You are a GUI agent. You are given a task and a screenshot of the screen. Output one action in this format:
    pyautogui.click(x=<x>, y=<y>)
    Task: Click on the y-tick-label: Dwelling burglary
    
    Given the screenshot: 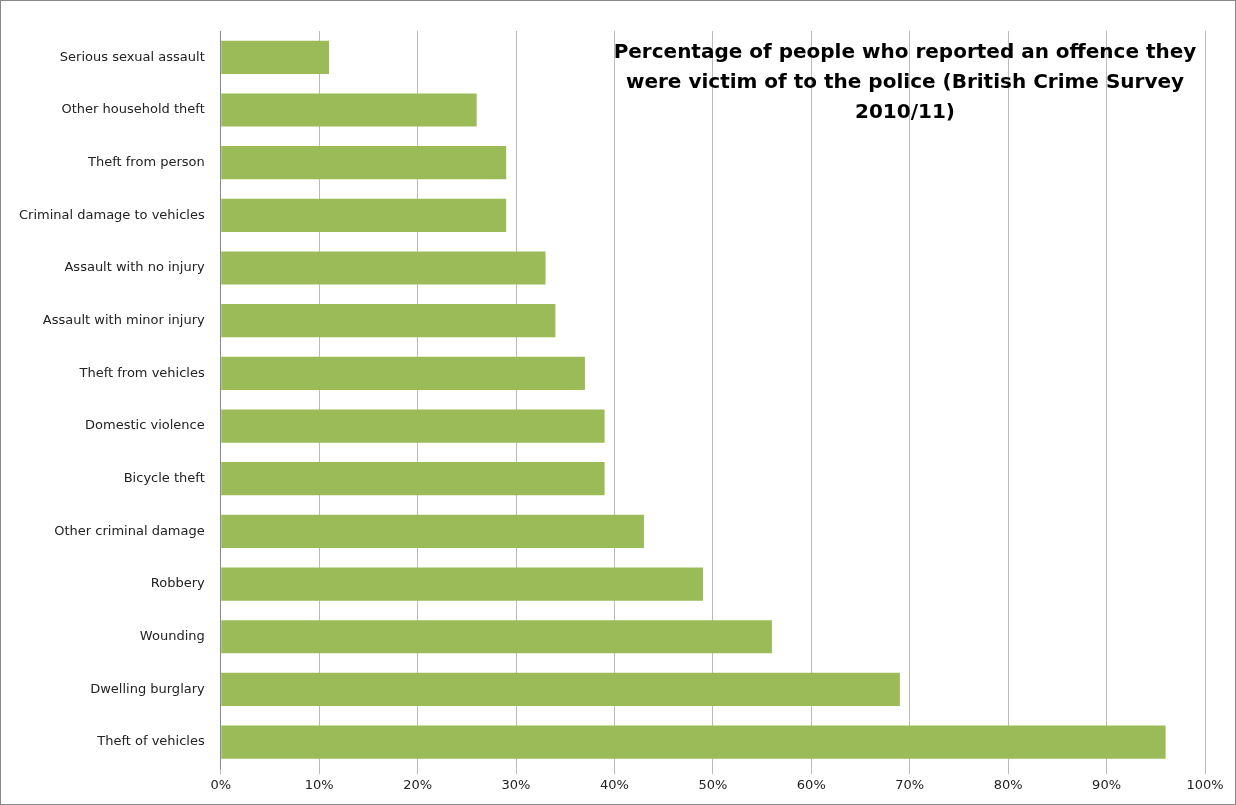 What is the action you would take?
    pyautogui.click(x=148, y=688)
    